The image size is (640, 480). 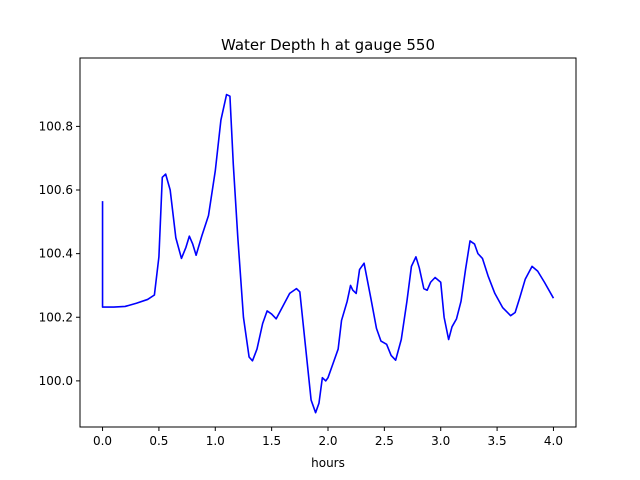 What do you see at coordinates (56, 126) in the screenshot?
I see `y-tick-label: 100.8` at bounding box center [56, 126].